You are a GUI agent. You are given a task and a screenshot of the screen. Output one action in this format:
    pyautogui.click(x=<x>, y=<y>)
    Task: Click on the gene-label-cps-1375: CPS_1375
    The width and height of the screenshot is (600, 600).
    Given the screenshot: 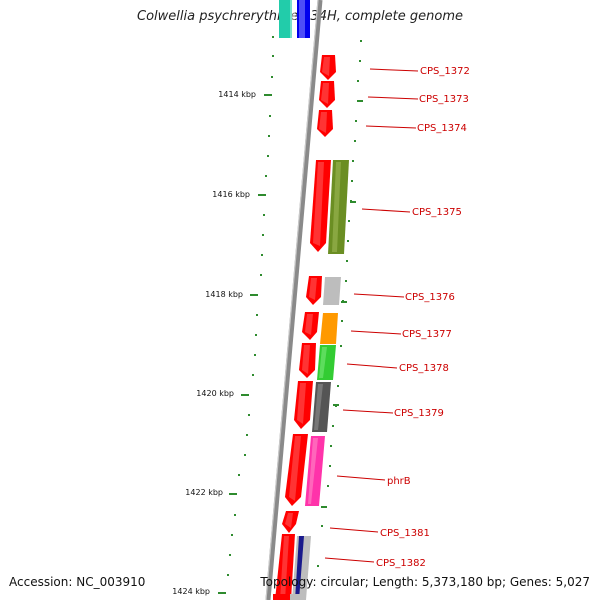 What is the action you would take?
    pyautogui.click(x=437, y=212)
    